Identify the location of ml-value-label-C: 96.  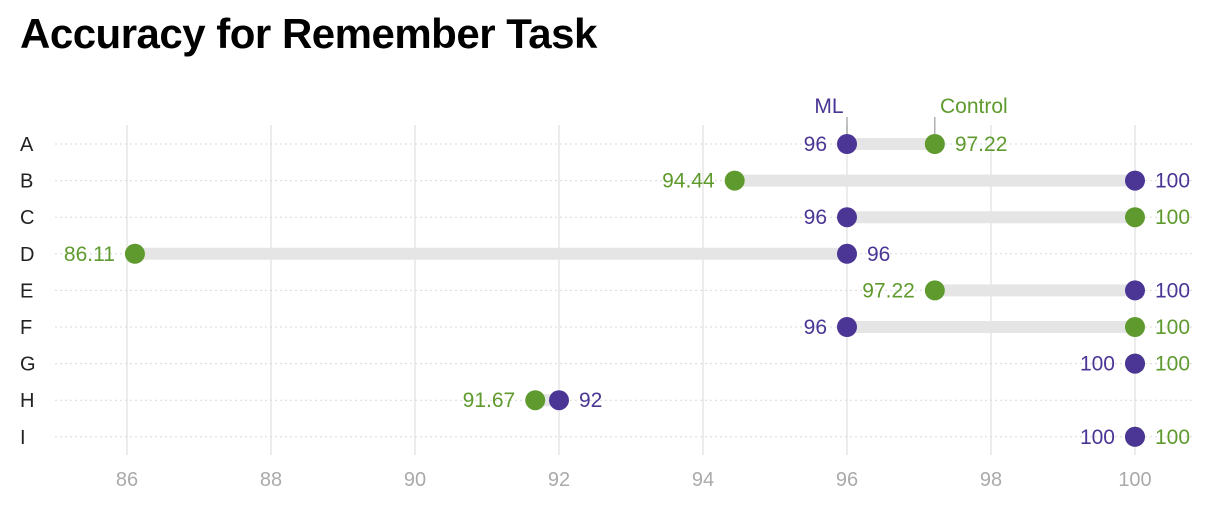
(815, 217).